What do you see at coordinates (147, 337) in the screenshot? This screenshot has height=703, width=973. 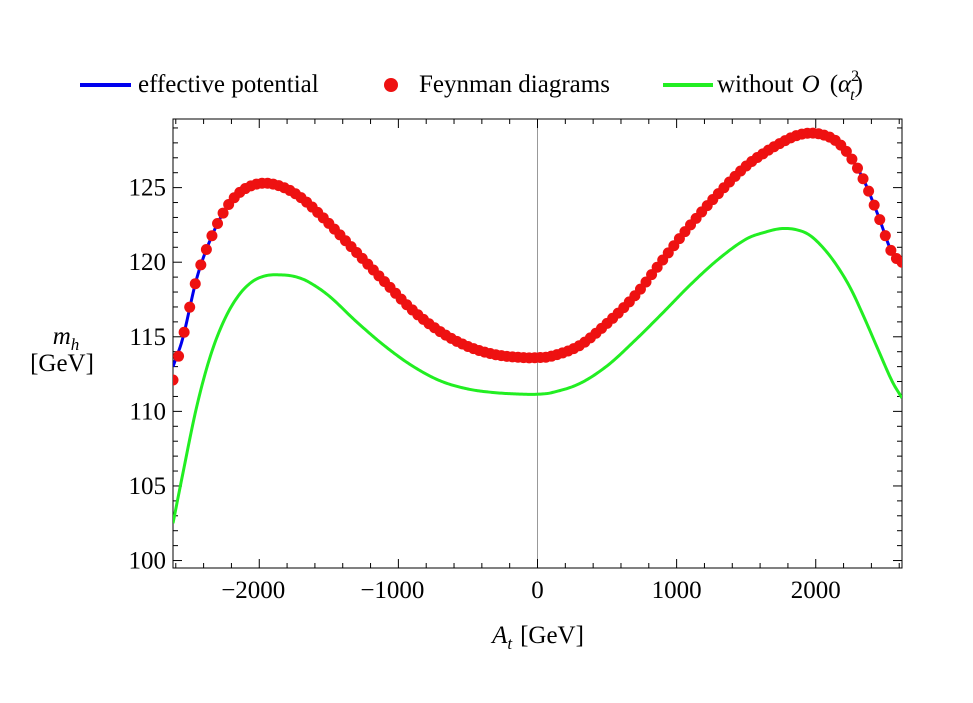 I see `y-tick-label: 115` at bounding box center [147, 337].